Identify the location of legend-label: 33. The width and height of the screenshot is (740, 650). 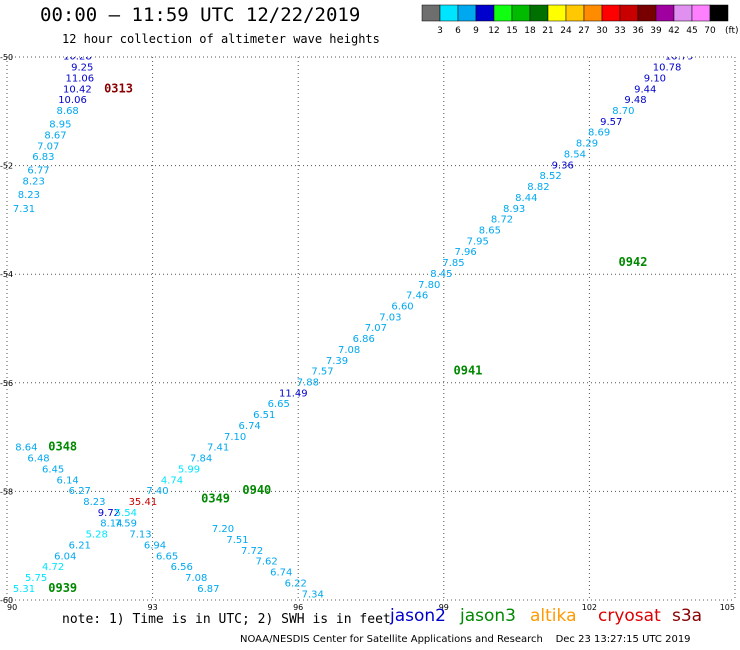
(619, 31).